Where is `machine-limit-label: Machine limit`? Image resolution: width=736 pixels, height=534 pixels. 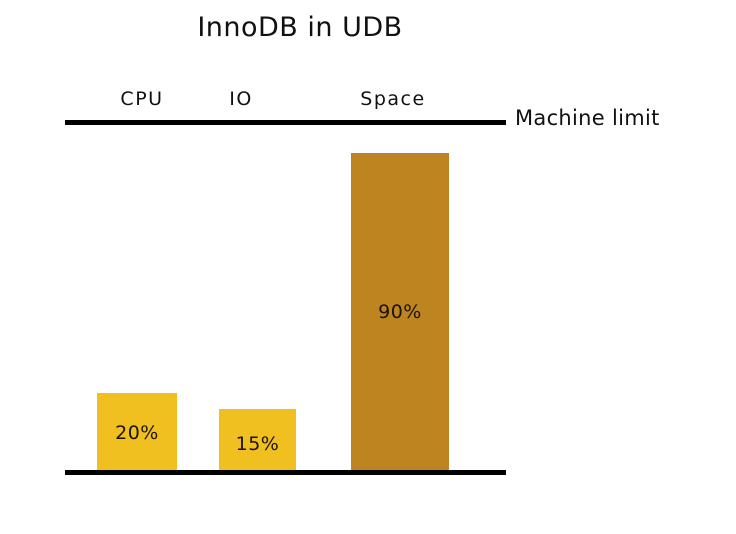
machine-limit-label: Machine limit is located at coordinates (587, 118).